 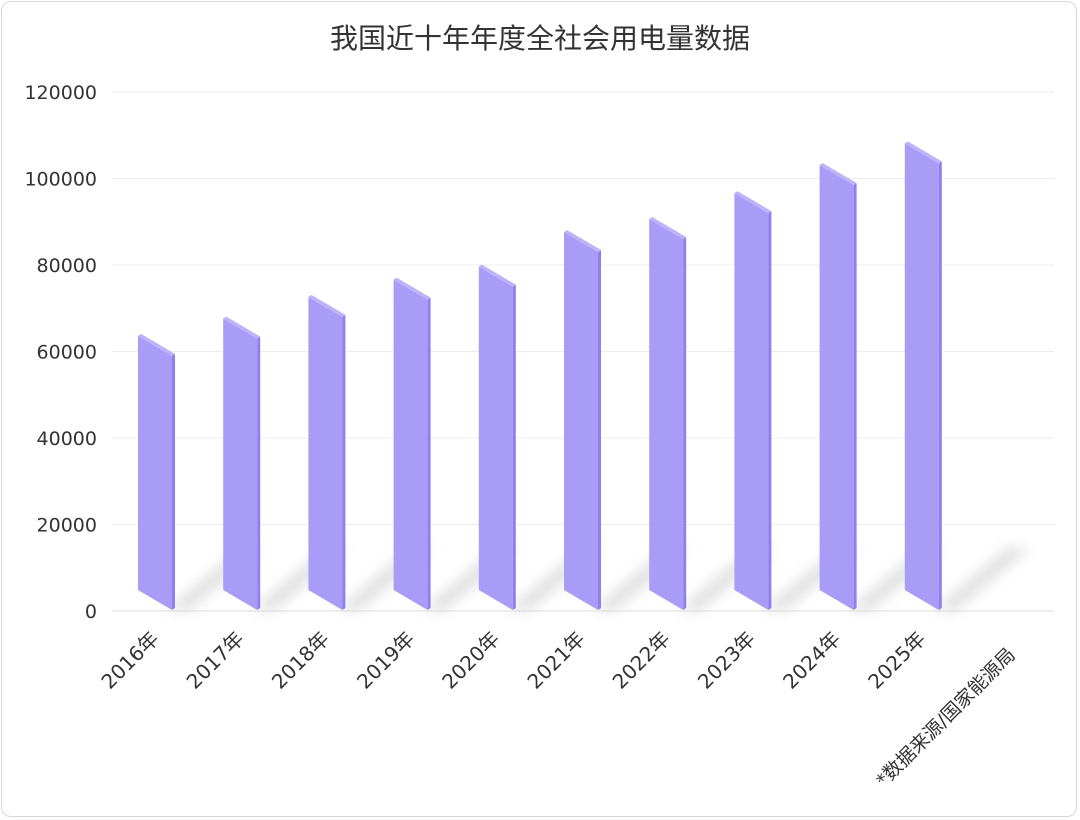 What do you see at coordinates (540, 38) in the screenshot?
I see `chart-title: 我国近十年年度全社会用电量数据` at bounding box center [540, 38].